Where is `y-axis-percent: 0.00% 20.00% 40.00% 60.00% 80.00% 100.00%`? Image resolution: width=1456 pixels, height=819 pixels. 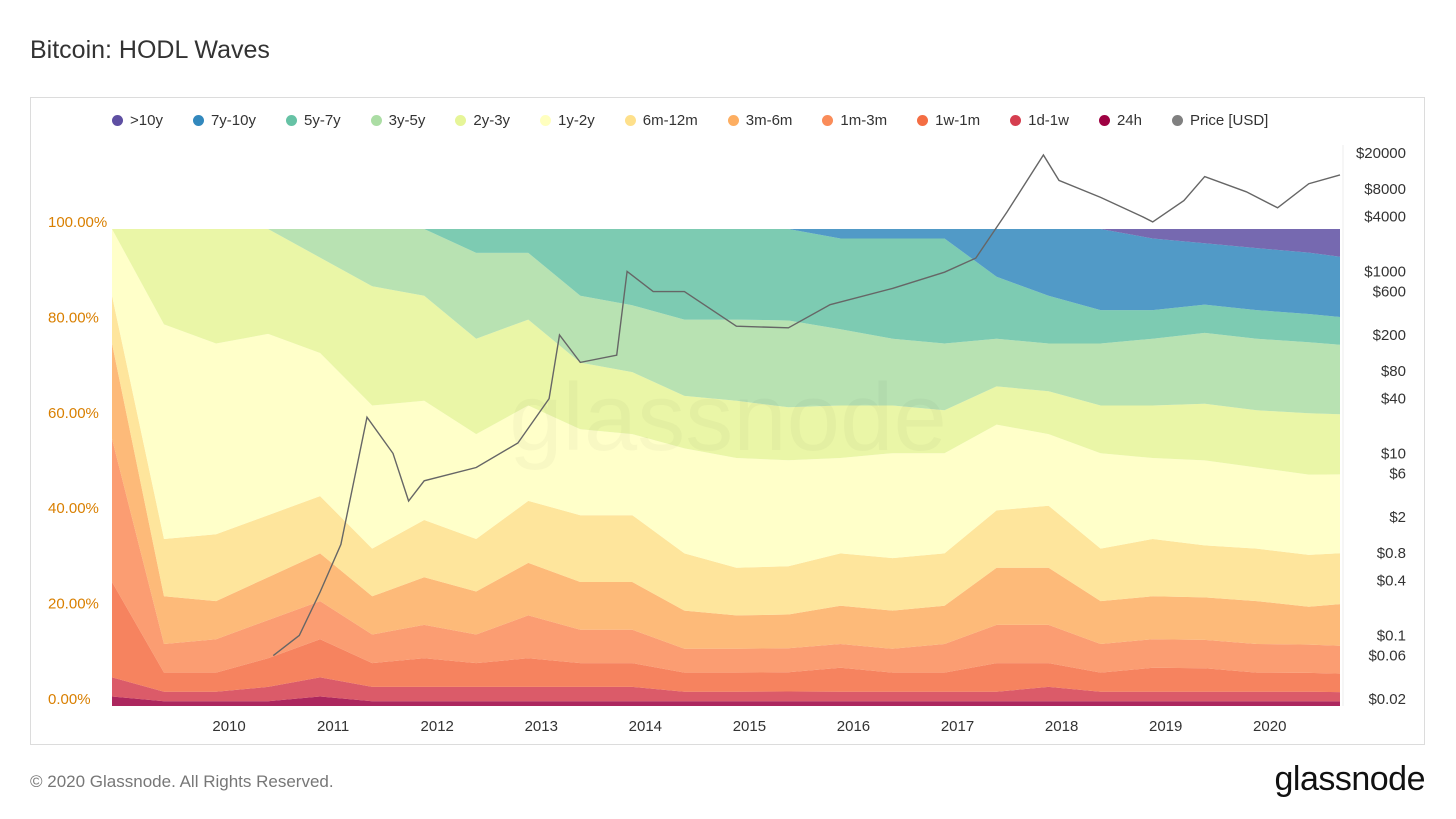 y-axis-percent: 0.00% 20.00% 40.00% 60.00% 80.00% 100.00% is located at coordinates (77, 461).